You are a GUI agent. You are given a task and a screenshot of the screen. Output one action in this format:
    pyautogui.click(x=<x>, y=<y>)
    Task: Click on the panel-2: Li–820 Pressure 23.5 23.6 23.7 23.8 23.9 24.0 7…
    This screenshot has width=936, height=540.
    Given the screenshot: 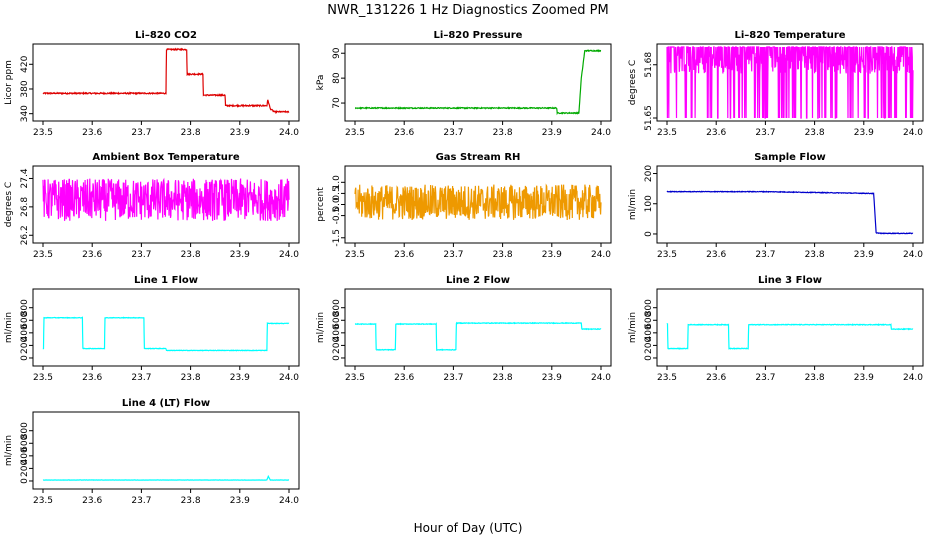 What is the action you would take?
    pyautogui.click(x=464, y=84)
    